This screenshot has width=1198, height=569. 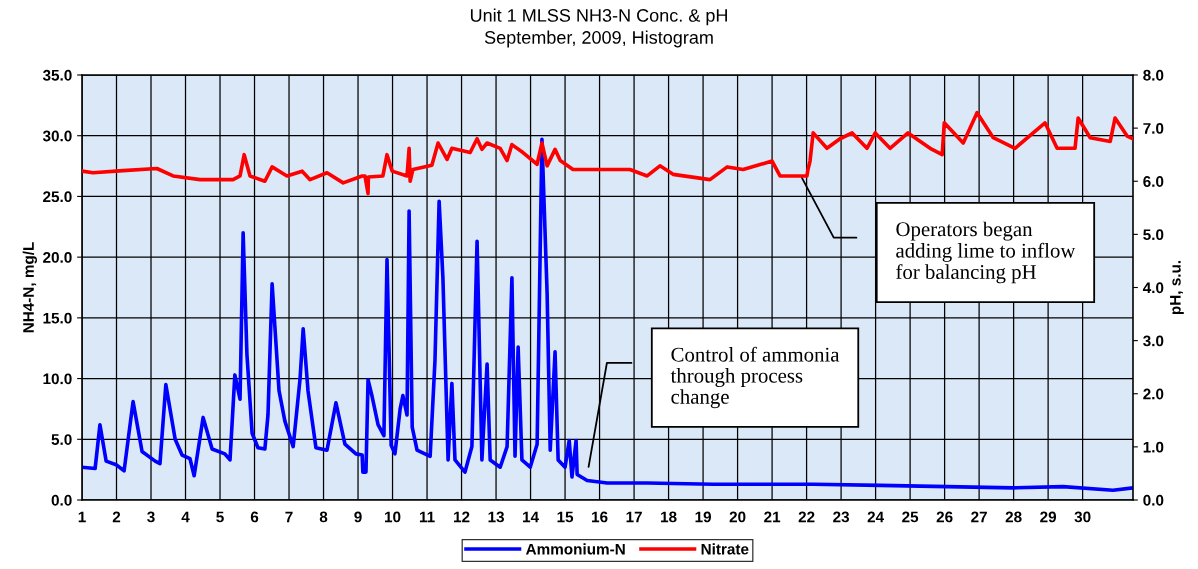 What do you see at coordinates (1153, 341) in the screenshot?
I see `y2-tick-label: 3.0` at bounding box center [1153, 341].